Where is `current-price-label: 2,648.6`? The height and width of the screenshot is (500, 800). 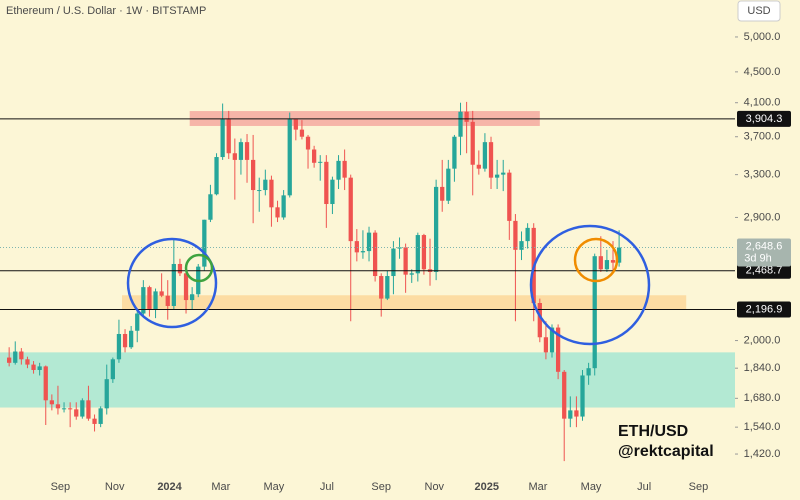
current-price-label: 2,648.6 is located at coordinates (764, 246).